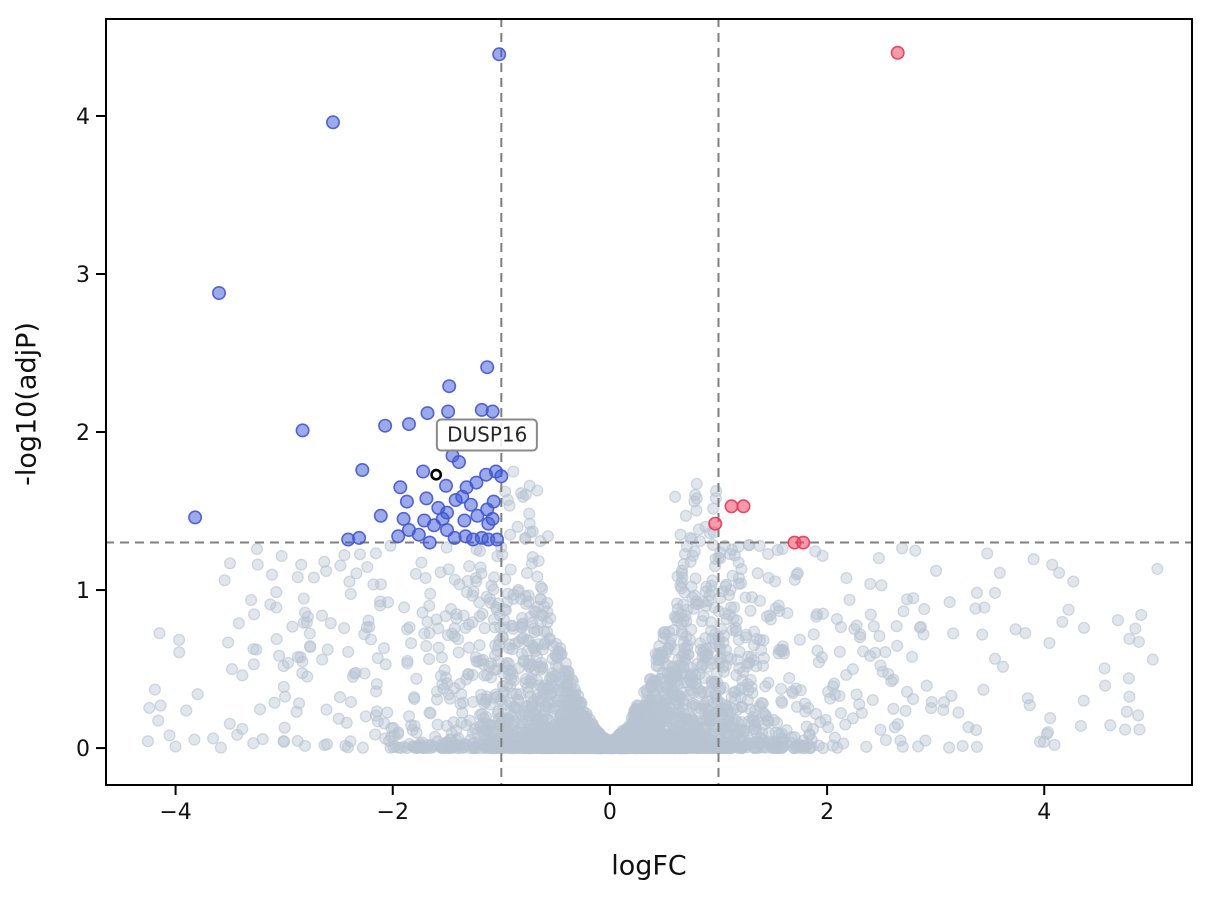  I want to click on up-gene-point, so click(743, 506).